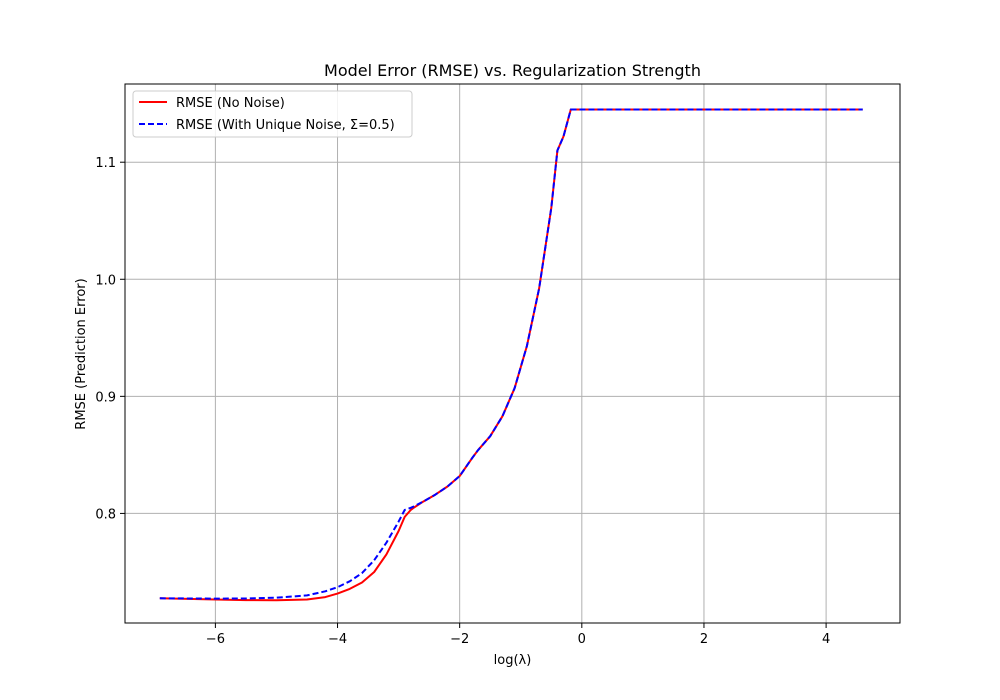  What do you see at coordinates (518, 635) in the screenshot?
I see `x-axis-ticks: −6 −4 −2 0 2 4` at bounding box center [518, 635].